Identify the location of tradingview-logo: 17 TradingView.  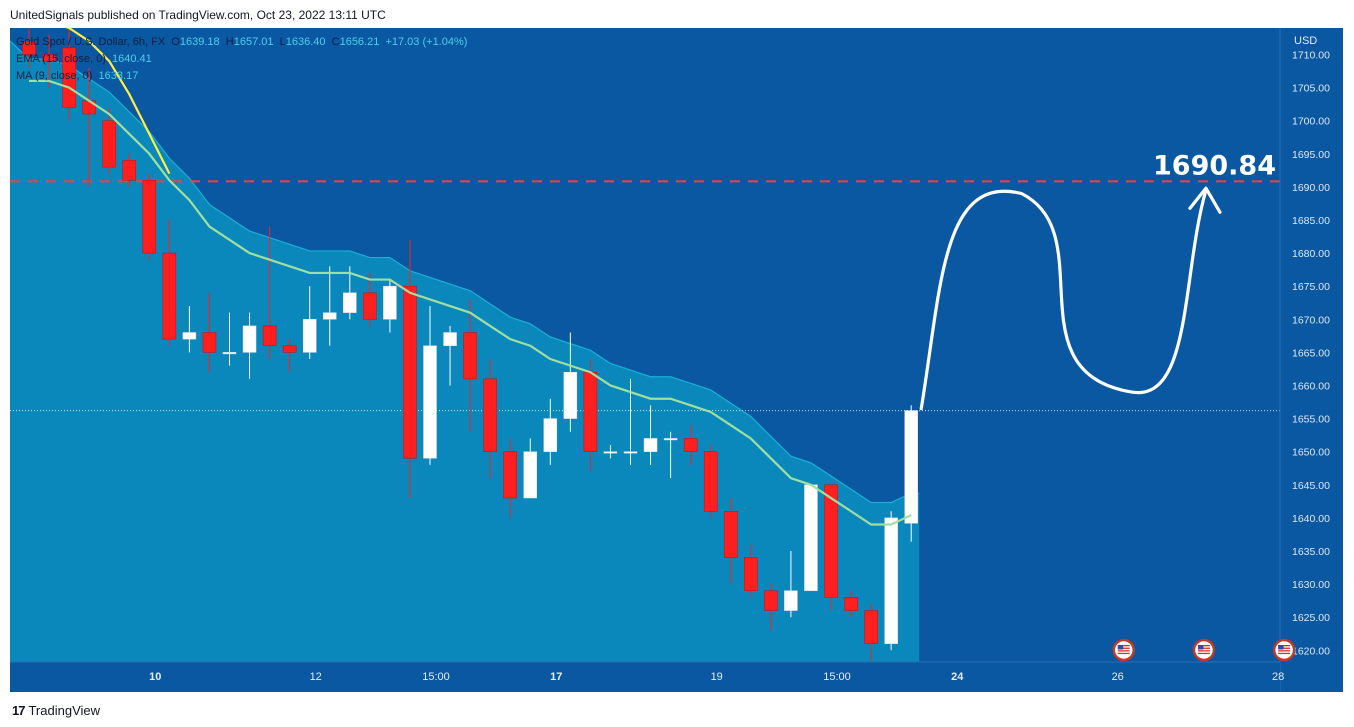
(56, 710).